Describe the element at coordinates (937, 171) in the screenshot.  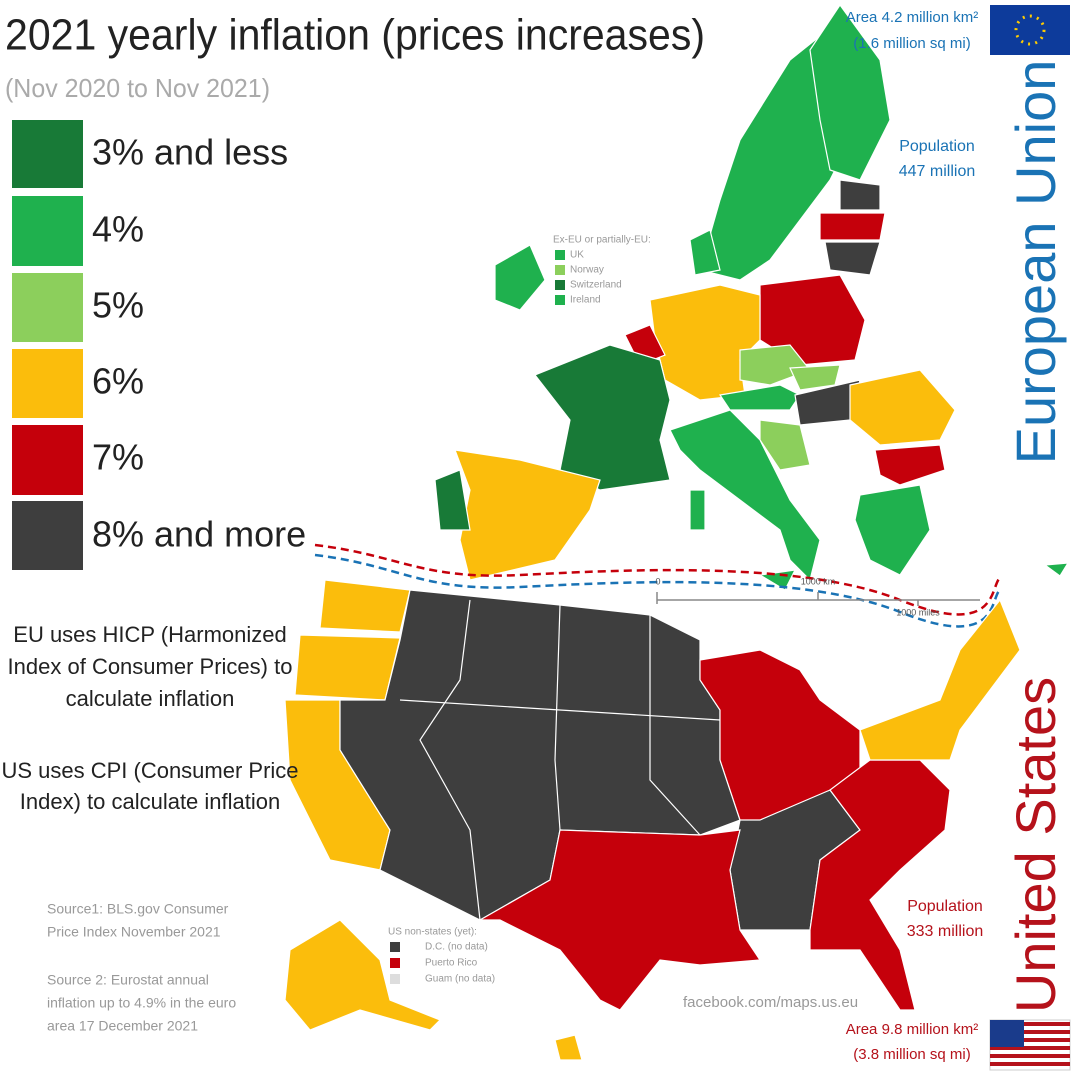
I see `eu-population: 447 million` at that location.